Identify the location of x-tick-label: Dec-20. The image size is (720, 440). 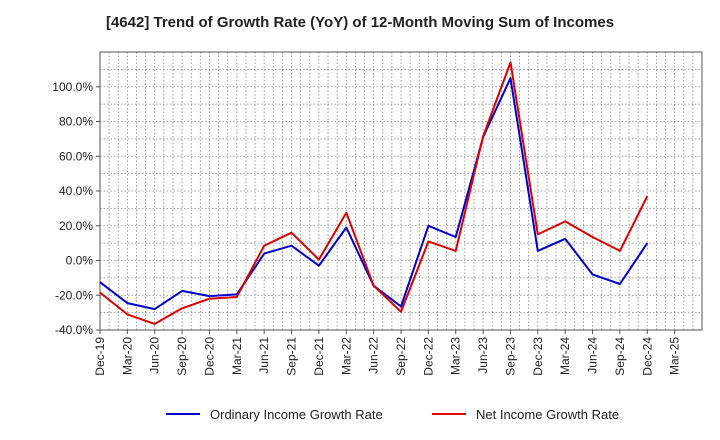
(209, 356).